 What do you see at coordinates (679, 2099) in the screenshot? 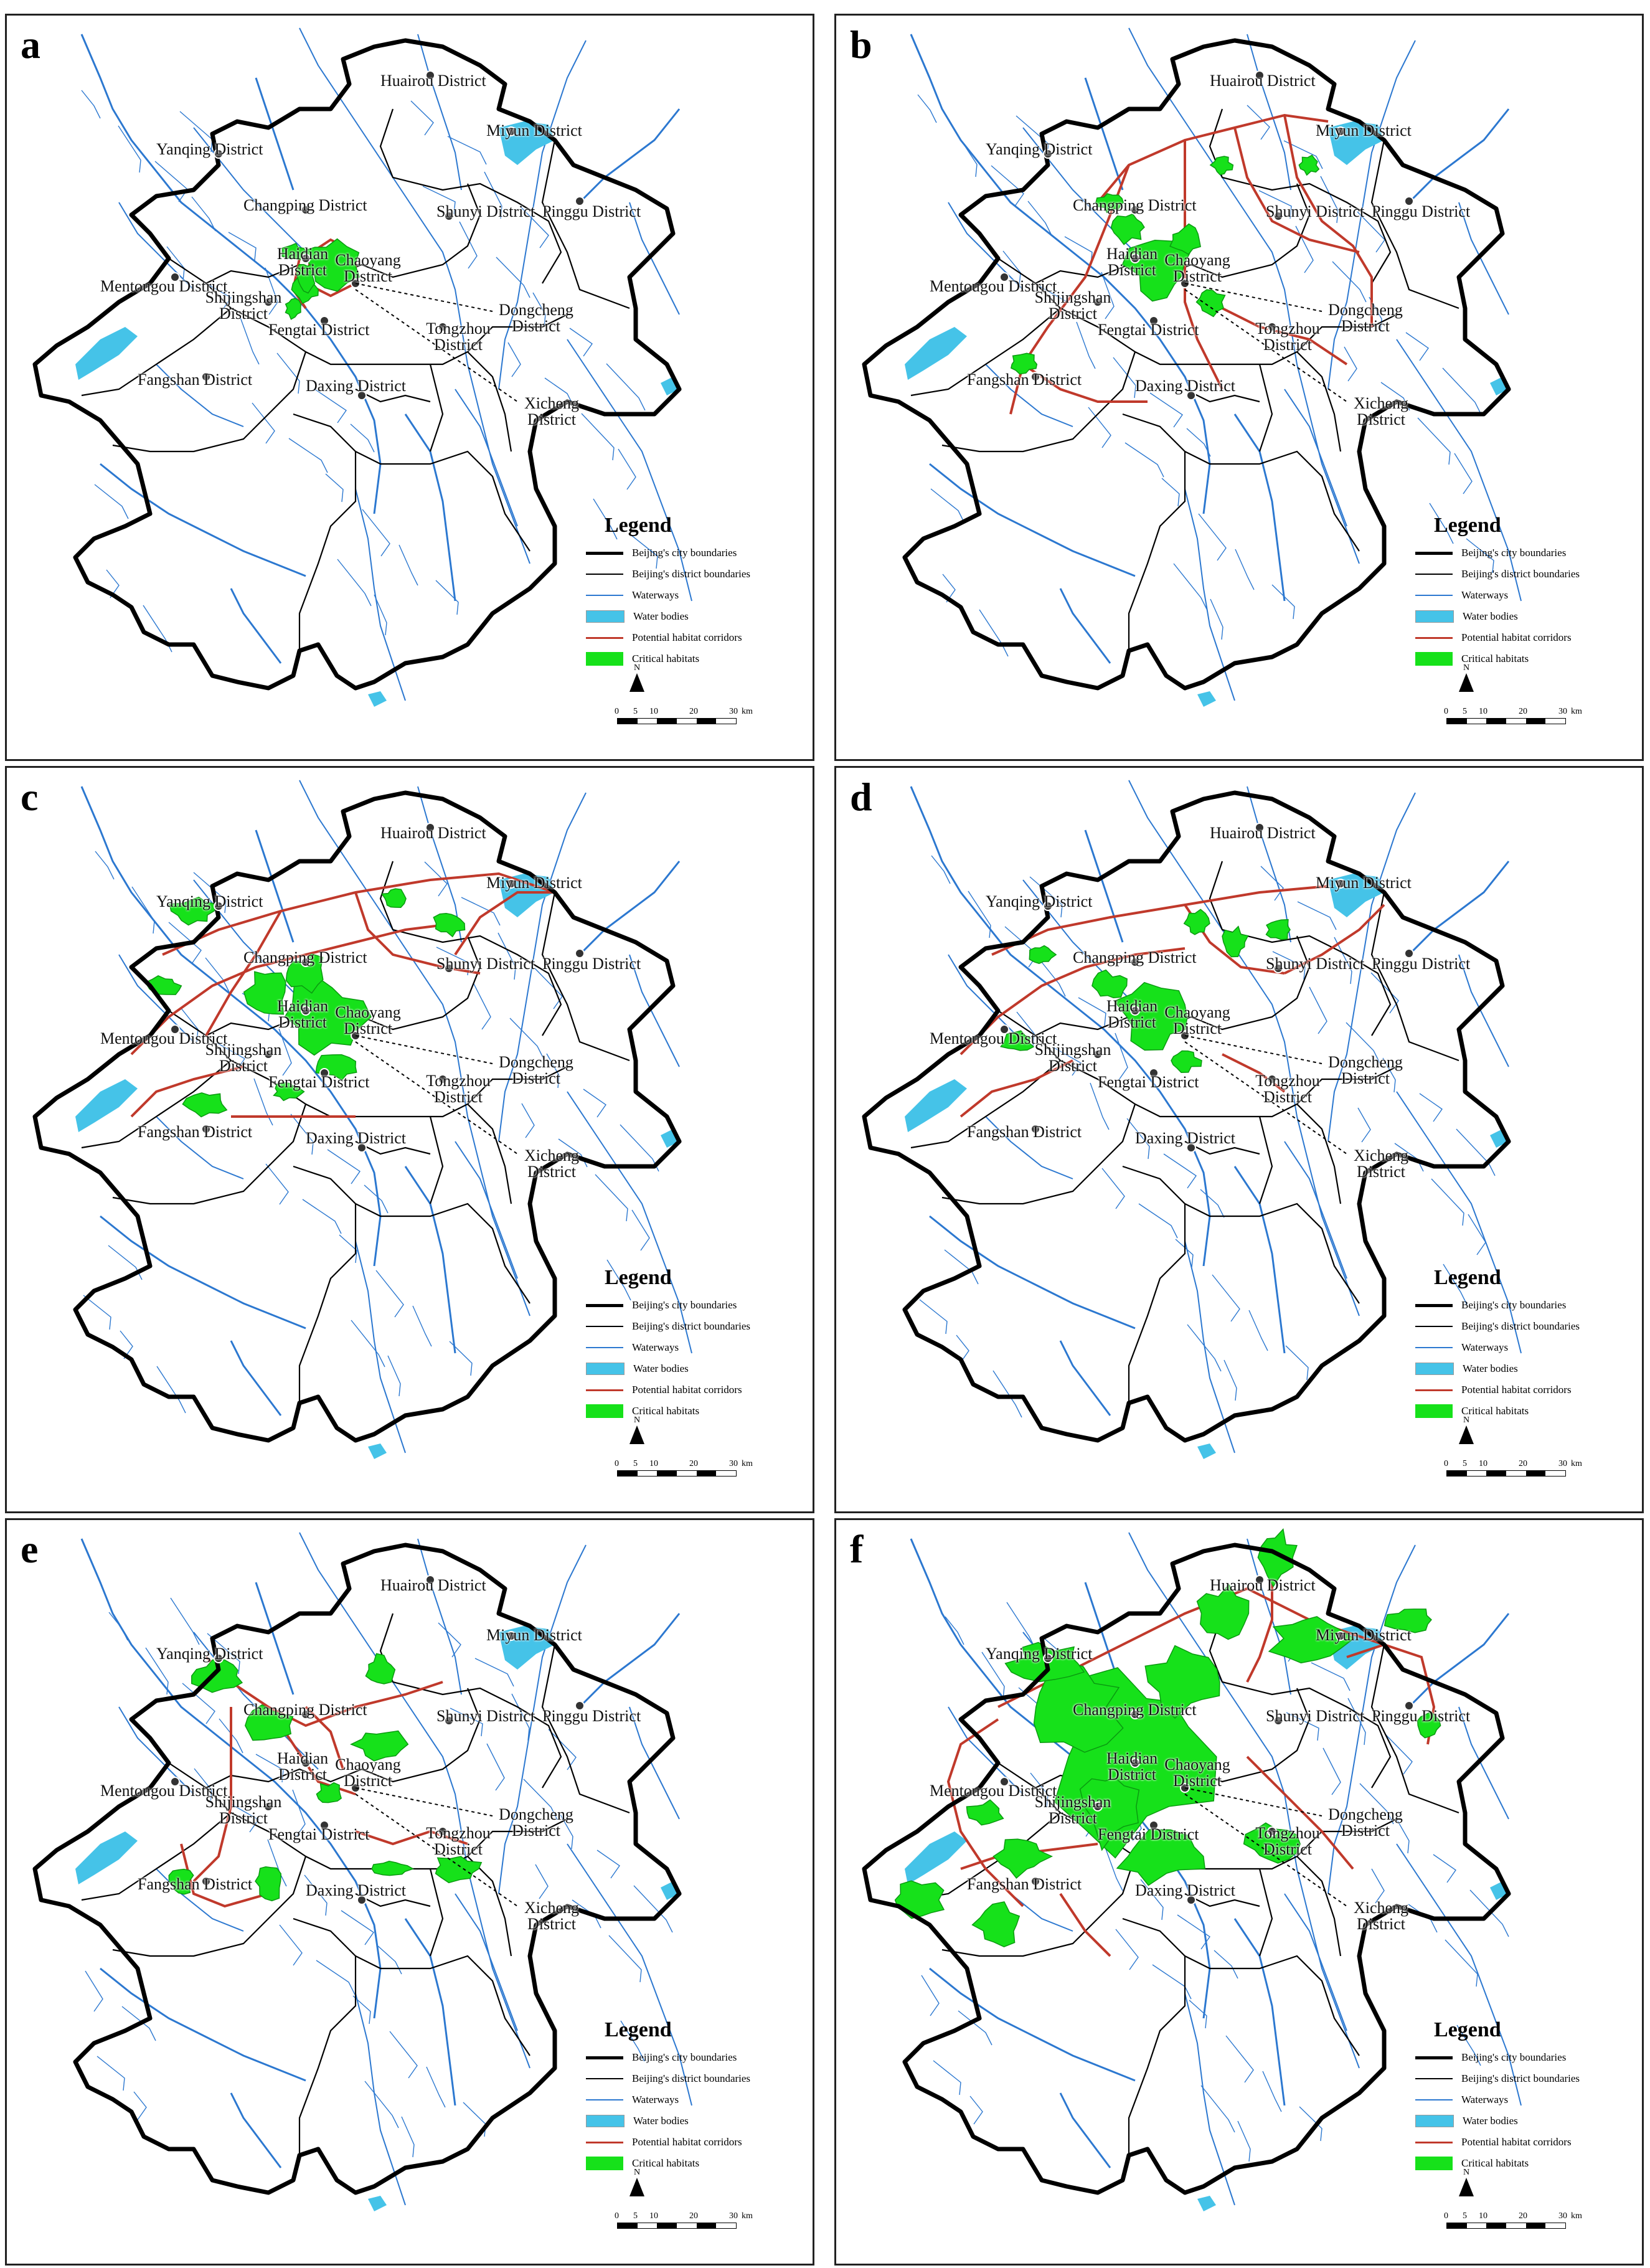
I see `legend-waterways: Waterways` at bounding box center [679, 2099].